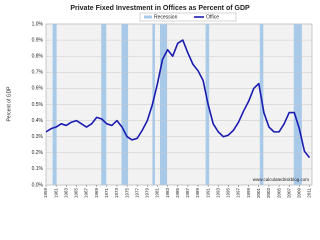  Describe the element at coordinates (38, 57) in the screenshot. I see `y-tick-label: 0.8%` at that location.